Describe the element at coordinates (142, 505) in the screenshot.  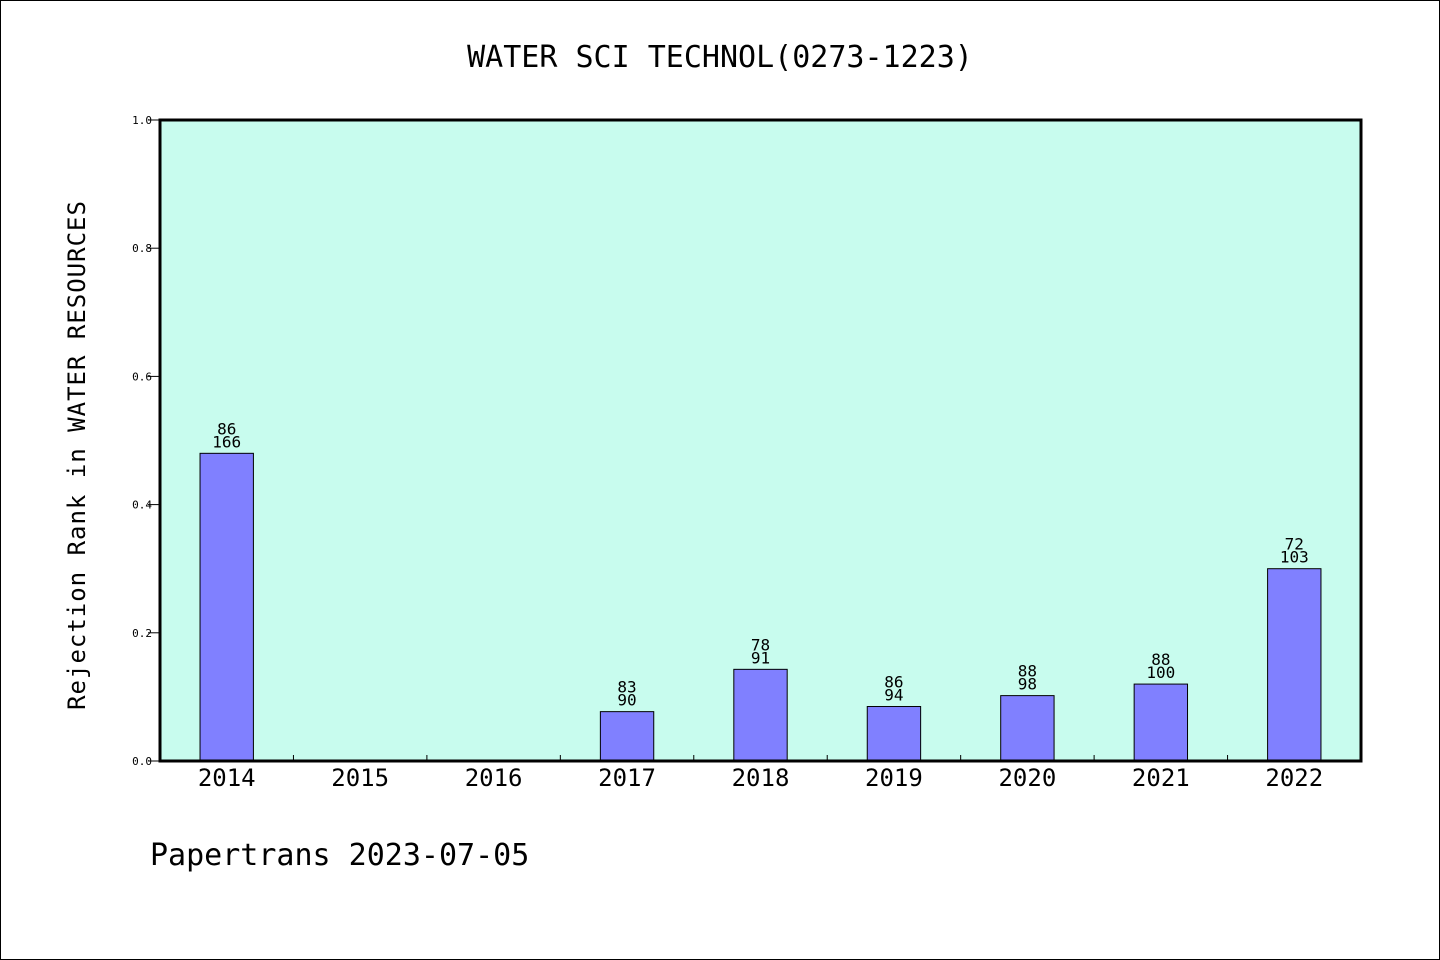
I see `y-tick-label: 0.4` at that location.